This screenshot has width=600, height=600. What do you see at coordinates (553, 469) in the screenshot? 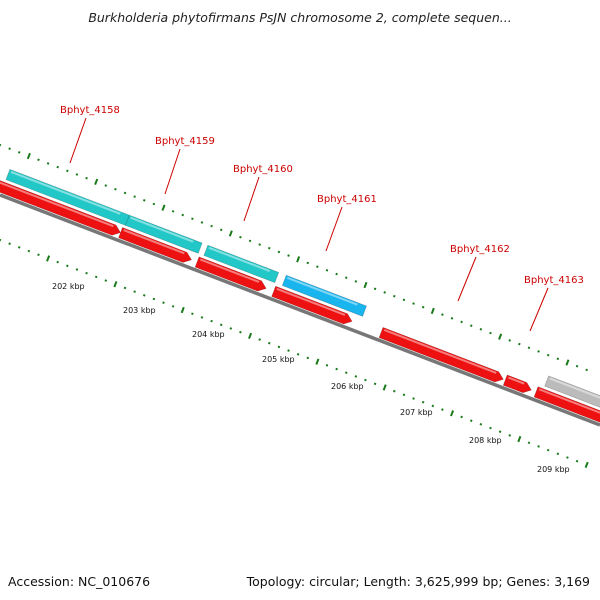
I see `kbp-label: 209 kbp` at bounding box center [553, 469].